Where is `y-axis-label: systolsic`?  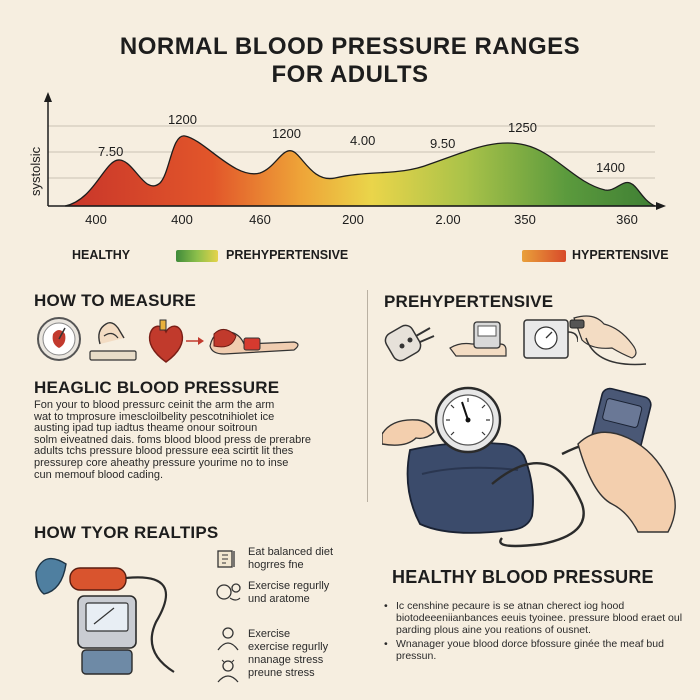 y-axis-label: systolsic is located at coordinates (35, 171).